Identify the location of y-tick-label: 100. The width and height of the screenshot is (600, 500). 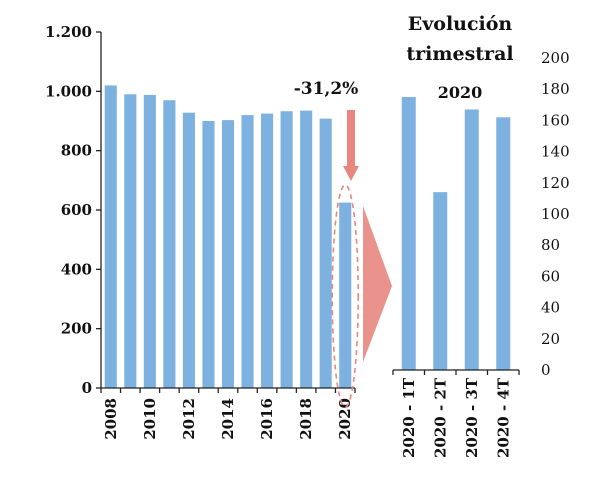
(555, 214).